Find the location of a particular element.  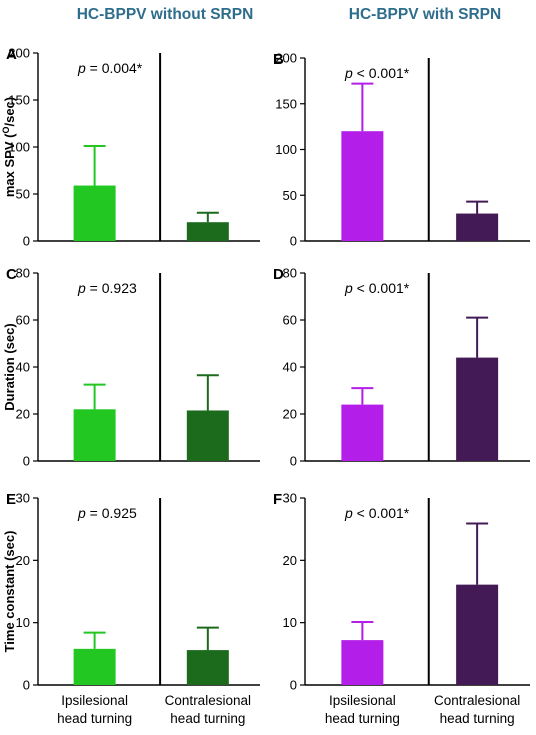

p-value-annotation: p = 0.004* is located at coordinates (110, 68).